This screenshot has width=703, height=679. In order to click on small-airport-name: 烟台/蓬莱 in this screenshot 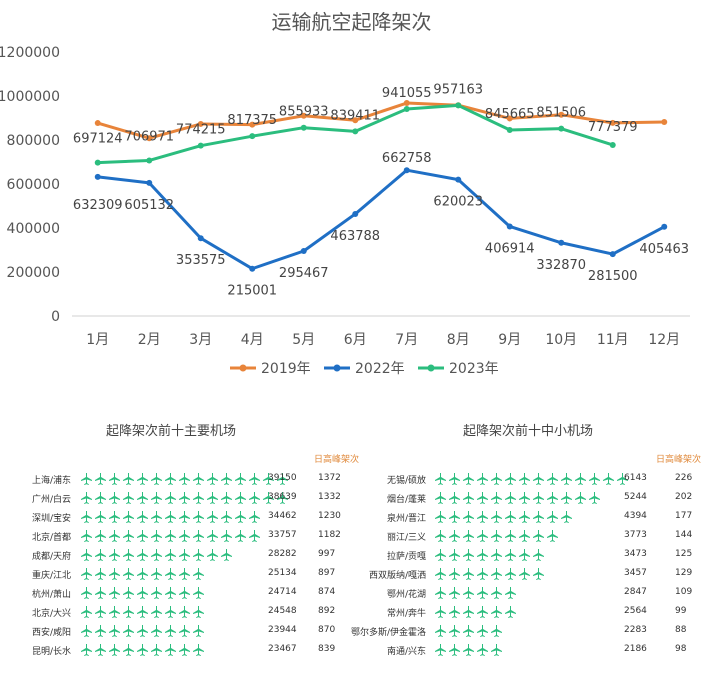, I will do `click(406, 500)`.